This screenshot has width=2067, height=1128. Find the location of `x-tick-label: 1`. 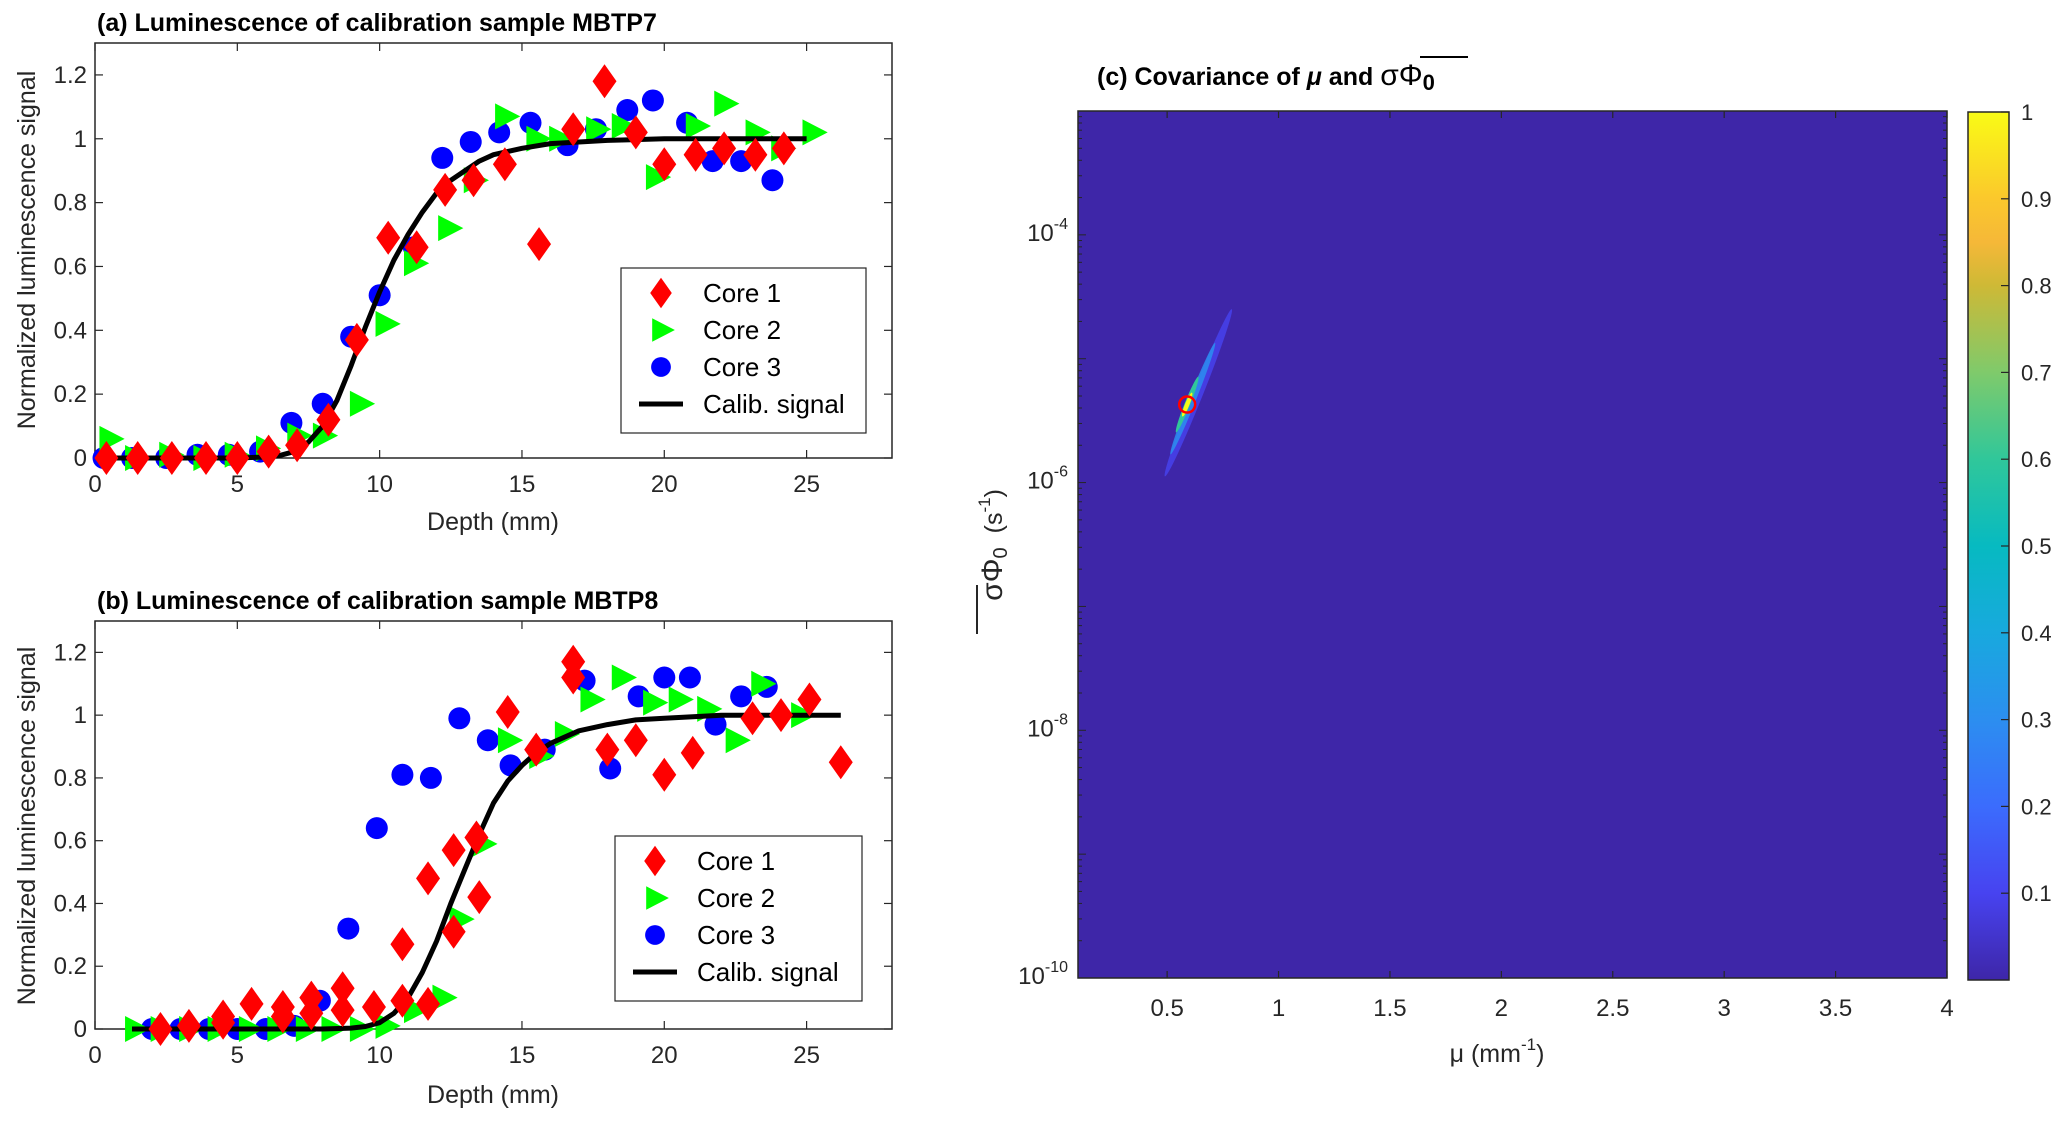

x-tick-label: 1 is located at coordinates (1278, 1008).